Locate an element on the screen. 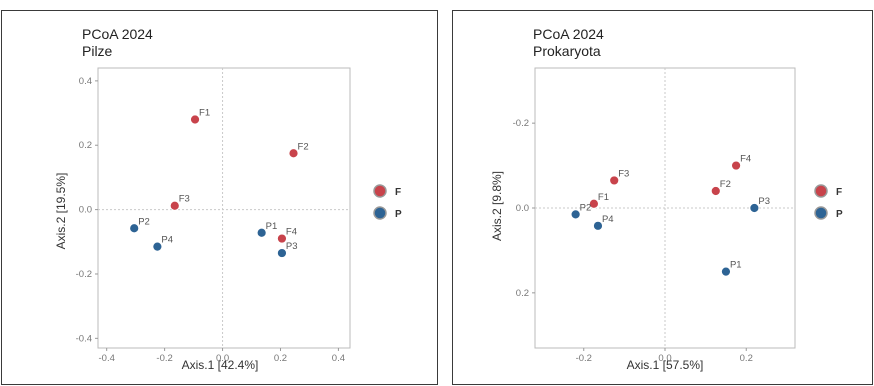 The width and height of the screenshot is (874, 386). x-axis-label: Axis.1 [57.5%] is located at coordinates (665, 365).